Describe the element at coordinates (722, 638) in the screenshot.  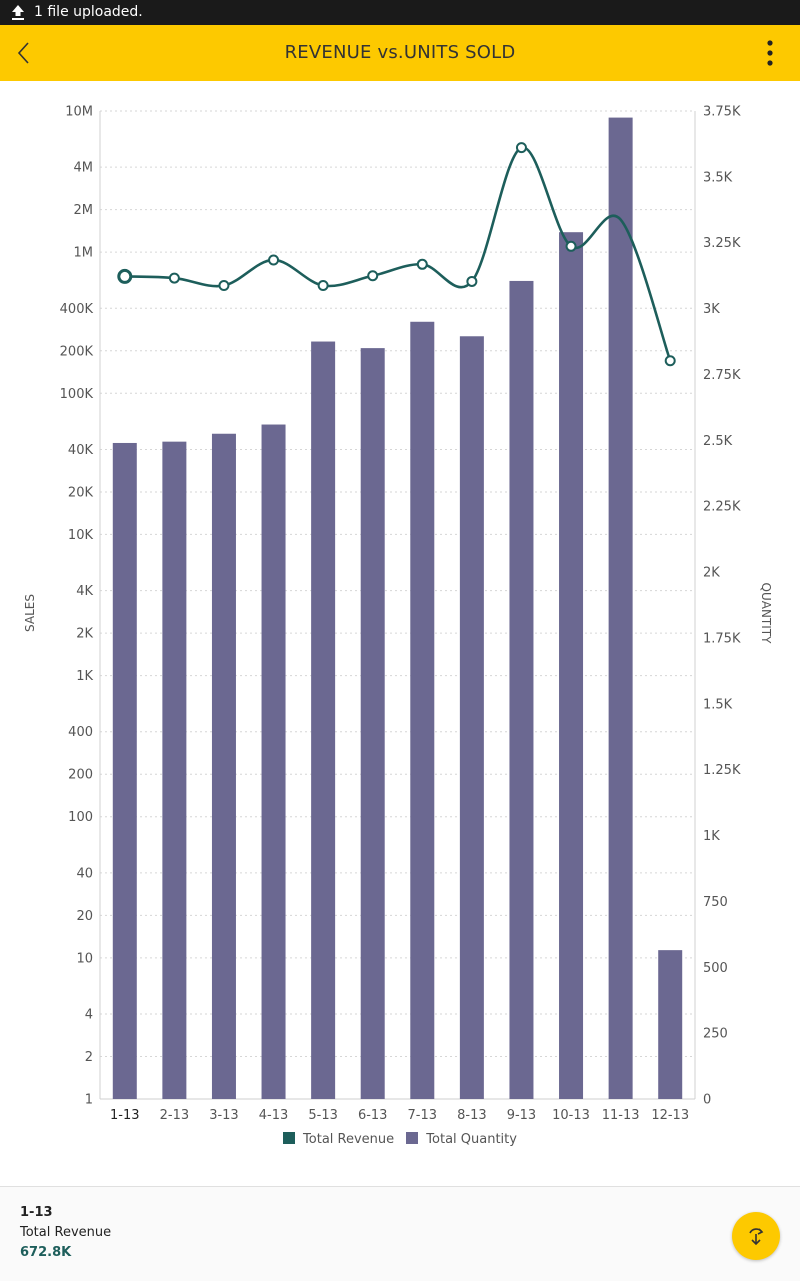
I see `right-axis-tick-label: 1.75K` at that location.